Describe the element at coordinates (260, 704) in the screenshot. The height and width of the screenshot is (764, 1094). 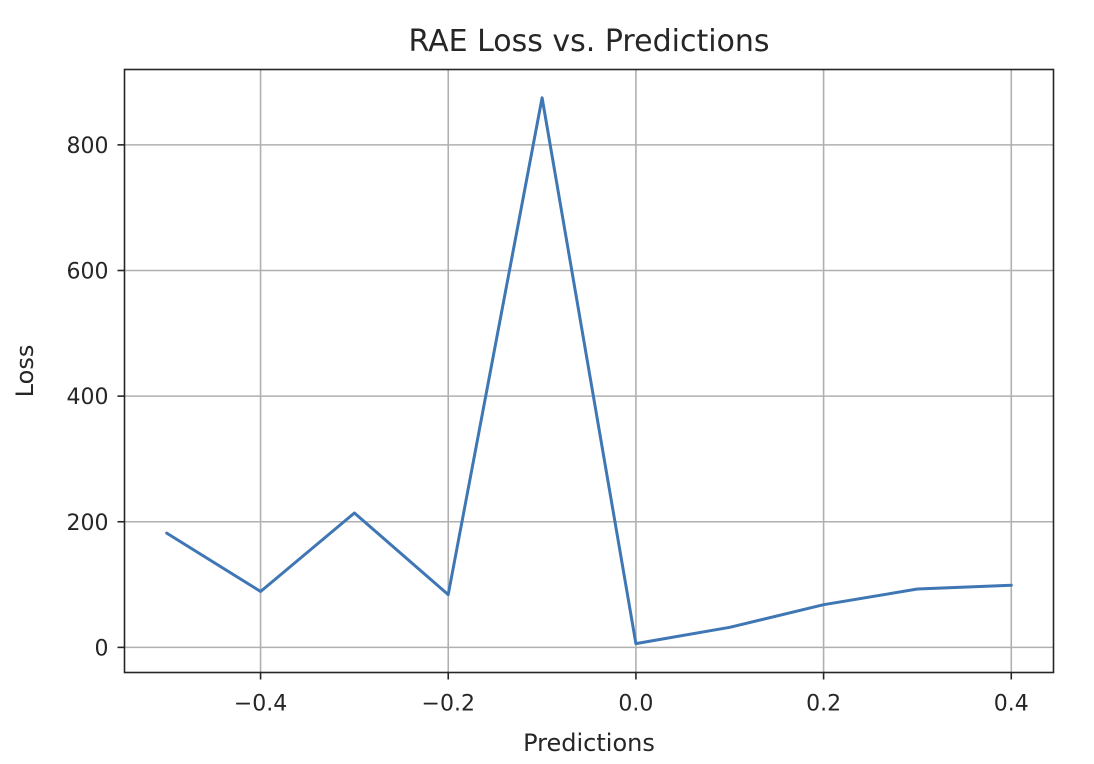
I see `x-tick-label: −0.4` at that location.